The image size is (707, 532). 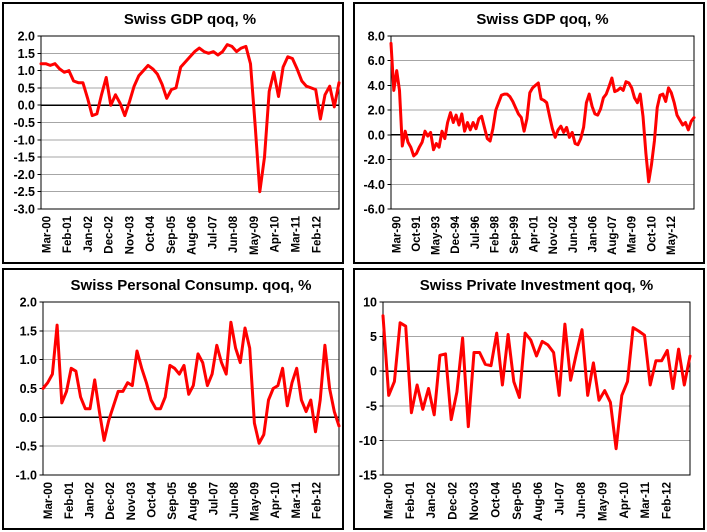 I want to click on x-axis-label: Jun-04, so click(x=574, y=234).